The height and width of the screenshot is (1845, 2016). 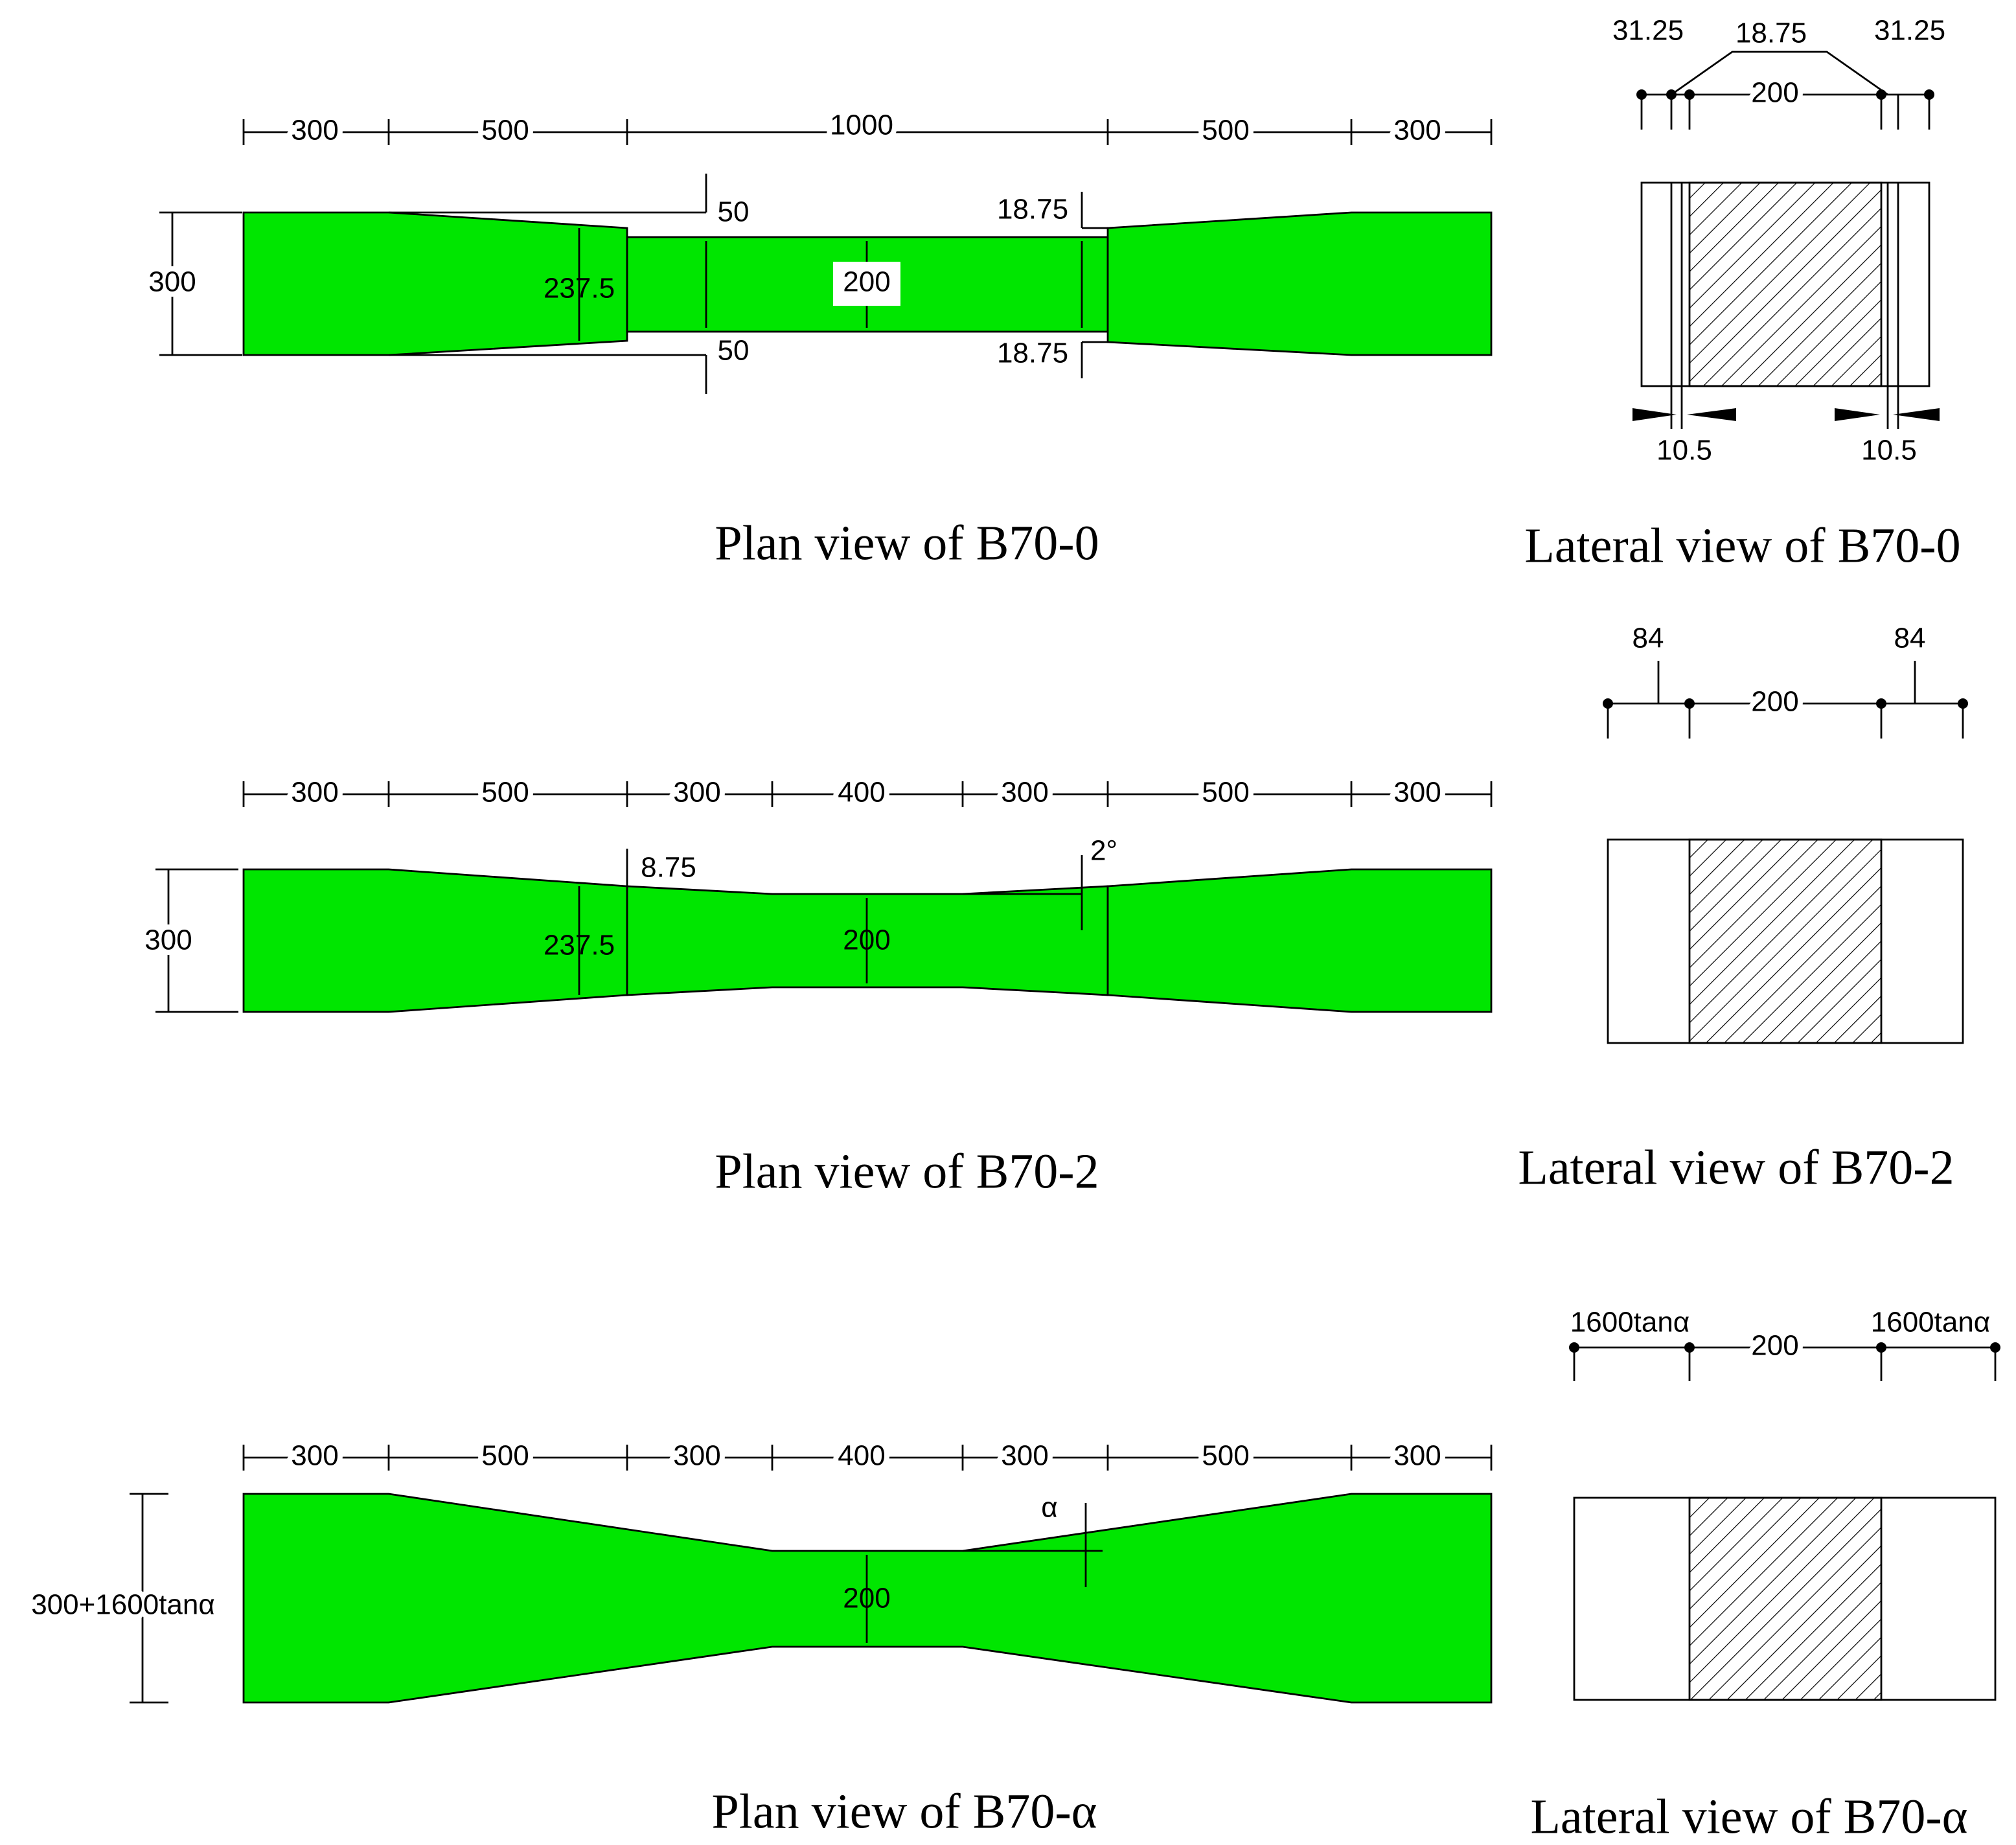 I want to click on plan-dimension-label: α, so click(x=1049, y=1508).